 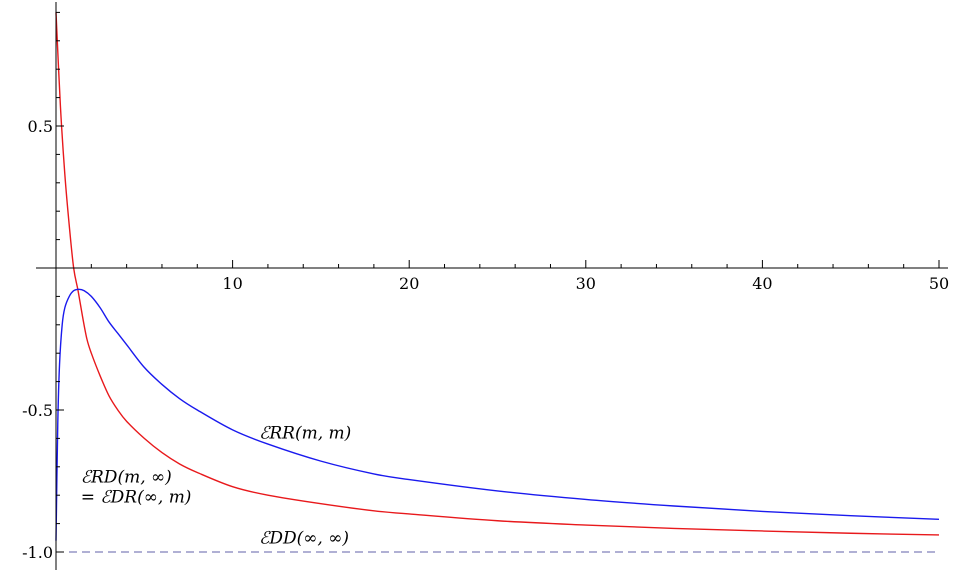 What do you see at coordinates (586, 283) in the screenshot?
I see `x-tick-label: 30` at bounding box center [586, 283].